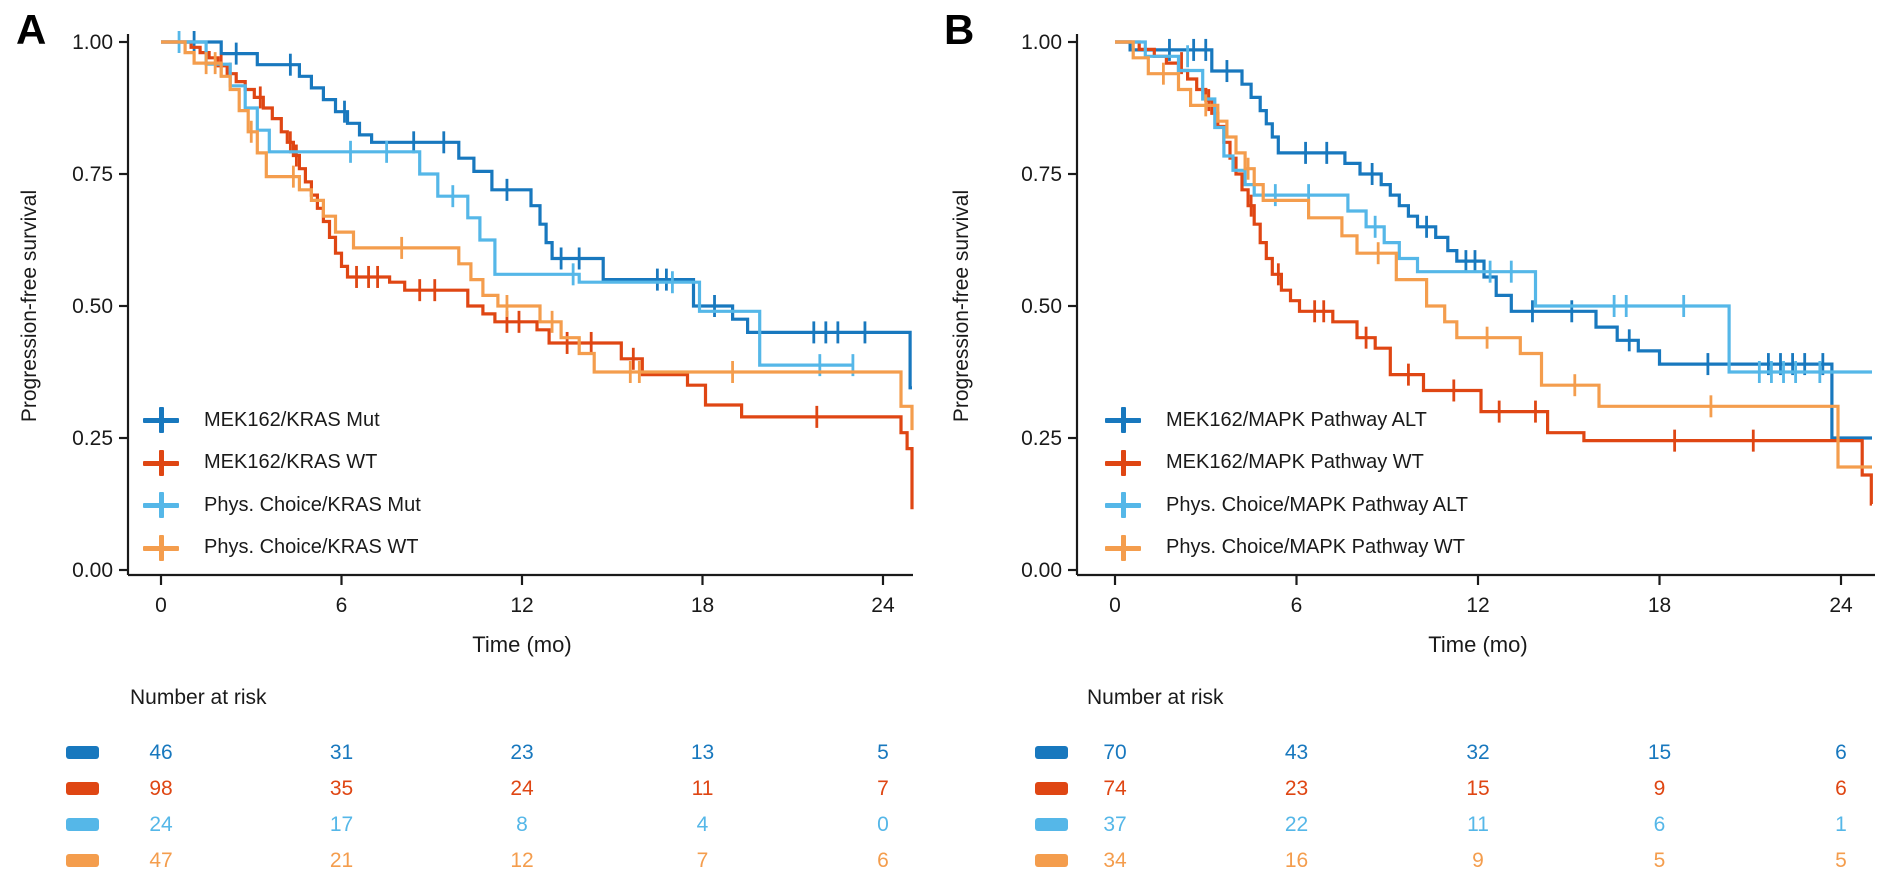 This screenshot has width=1881, height=883. What do you see at coordinates (92, 306) in the screenshot?
I see `y-tick-label: 0.50` at bounding box center [92, 306].